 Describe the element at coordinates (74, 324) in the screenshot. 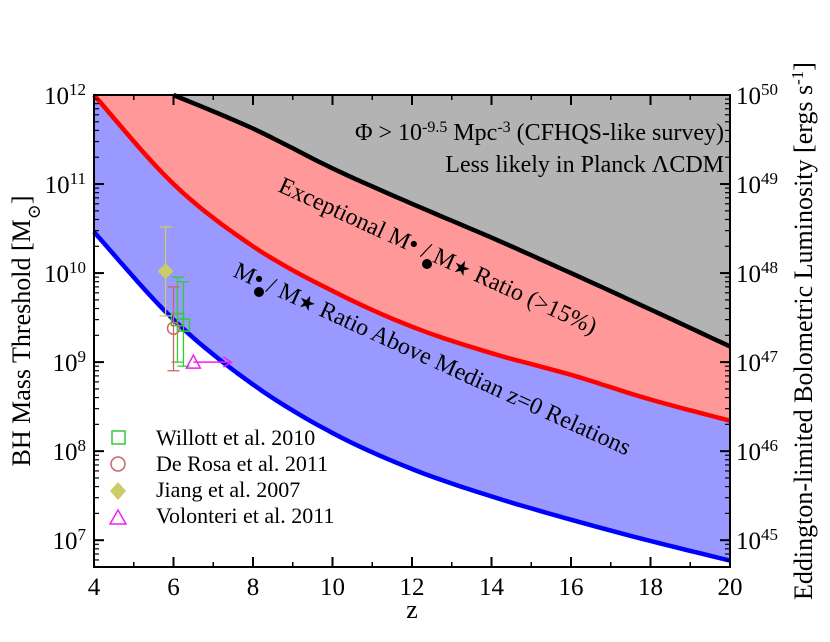

I see `y-axis: 10⁷ 10⁸ 10⁹ 1010 1011 1012` at that location.